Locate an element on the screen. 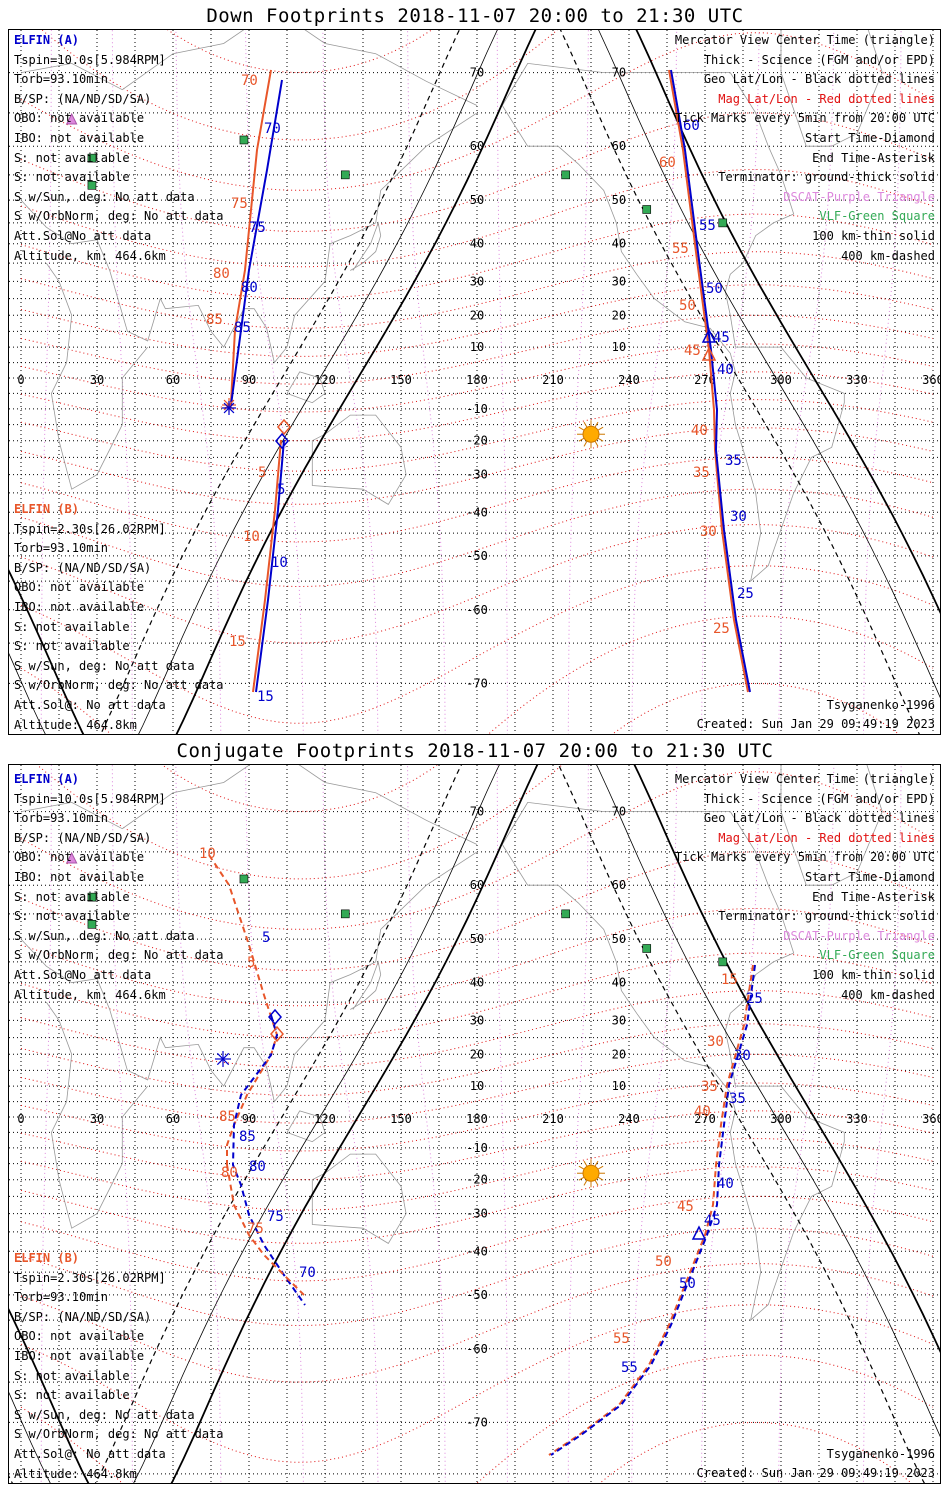  legend-item: VLF-Green Square is located at coordinates (877, 216).